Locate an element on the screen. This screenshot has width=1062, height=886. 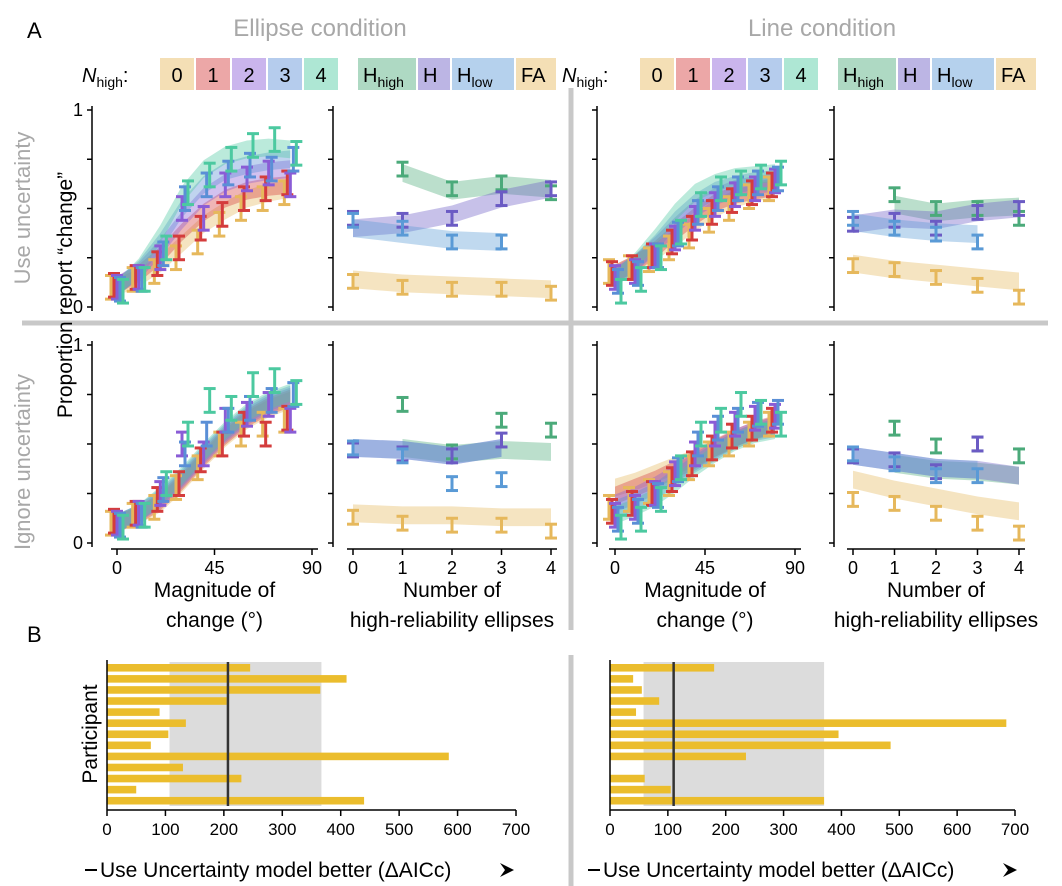
x-axis-label-line2: high-reliability ellipses is located at coordinates (936, 620).